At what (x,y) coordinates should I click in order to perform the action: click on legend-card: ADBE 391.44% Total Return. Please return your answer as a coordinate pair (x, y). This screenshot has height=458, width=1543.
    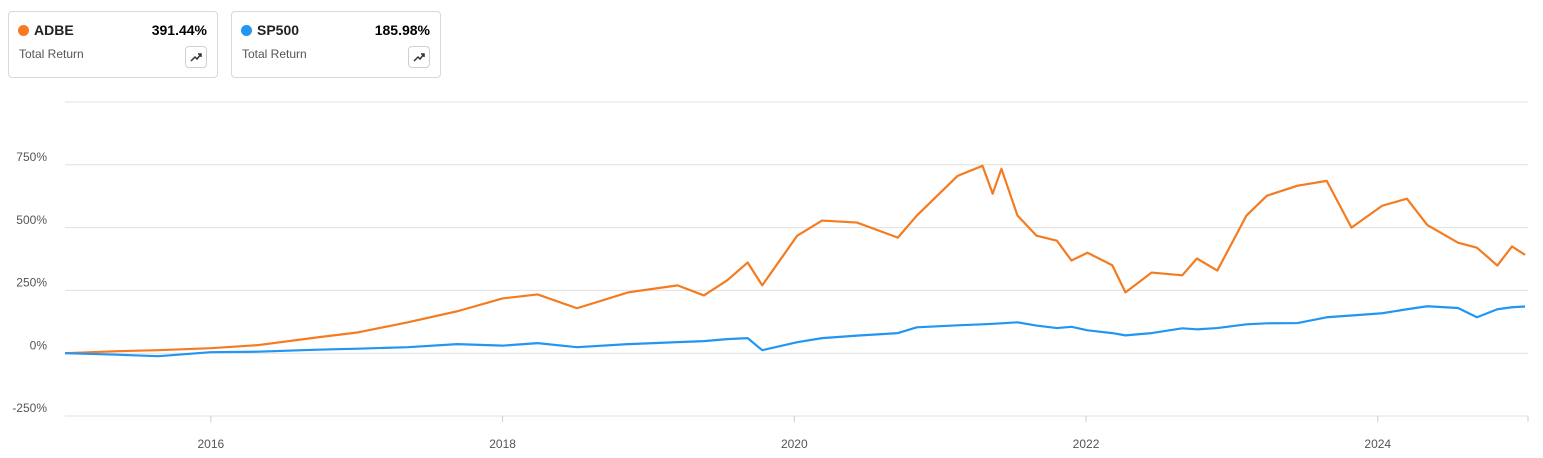
    Looking at the image, I should click on (113, 44).